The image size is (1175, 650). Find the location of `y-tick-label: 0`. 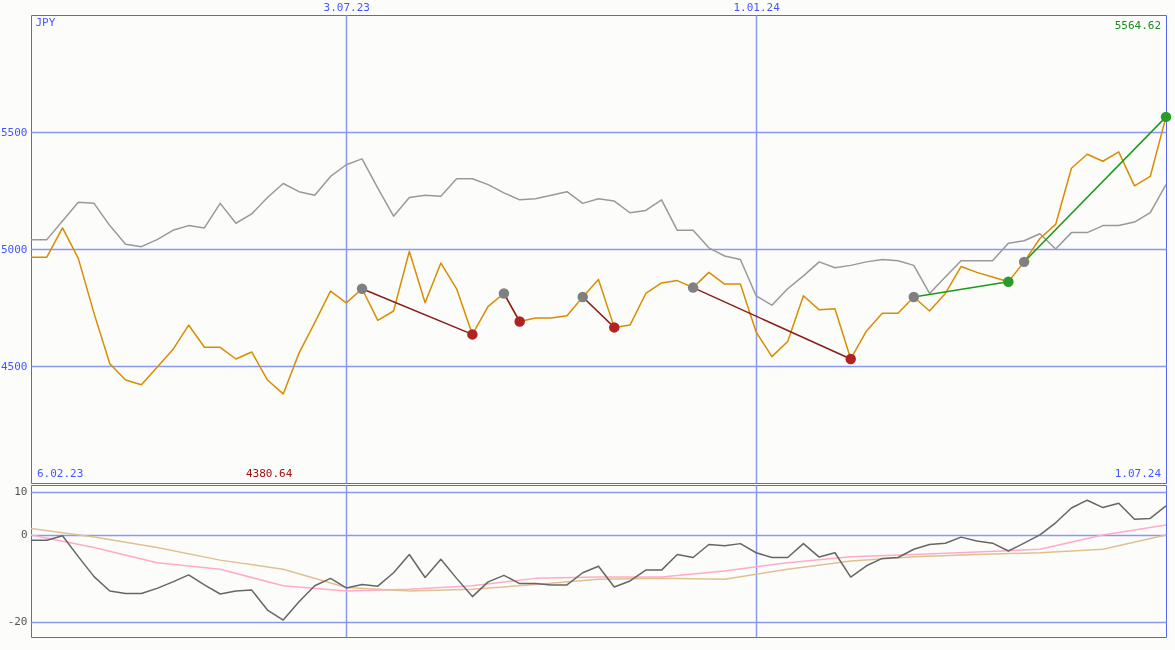

y-tick-label: 0 is located at coordinates (24, 535).